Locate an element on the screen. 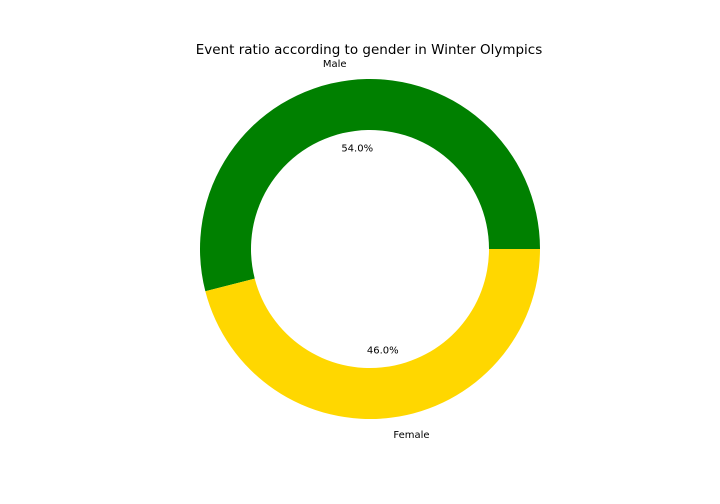  slice-labels: Male 54.0% Female 46.0% is located at coordinates (376, 250).